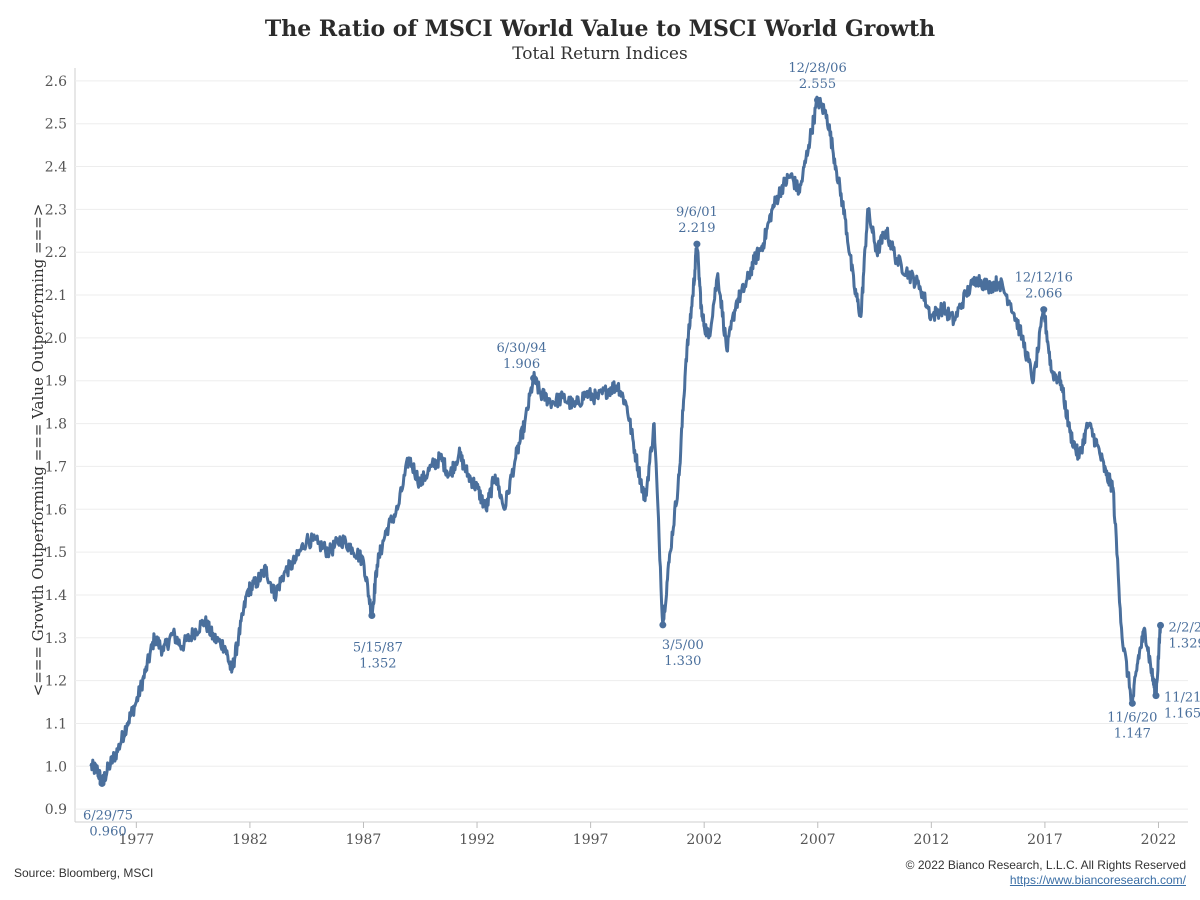 Image resolution: width=1200 pixels, height=900 pixels. I want to click on y-tick-label: 1.9, so click(56, 382).